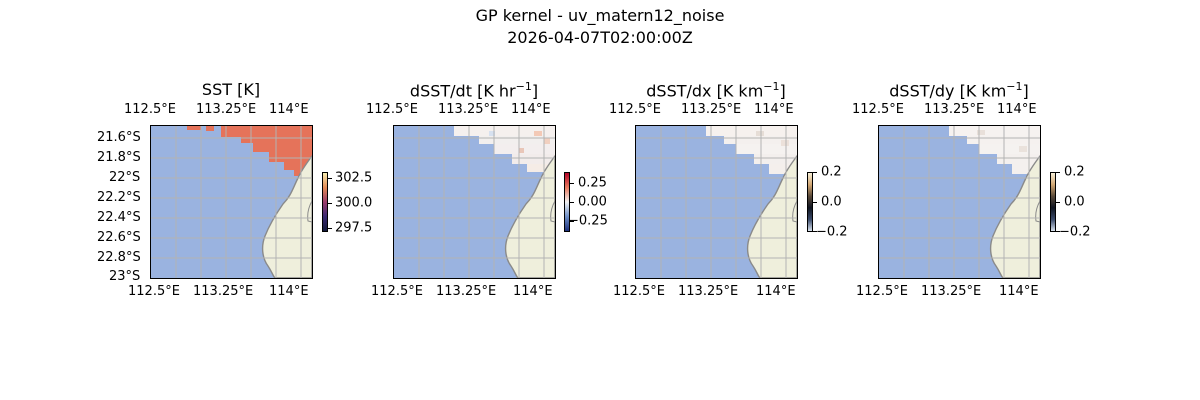 The image size is (1200, 400). I want to click on panel-title: dSST/dx [K km−1], so click(716, 90).